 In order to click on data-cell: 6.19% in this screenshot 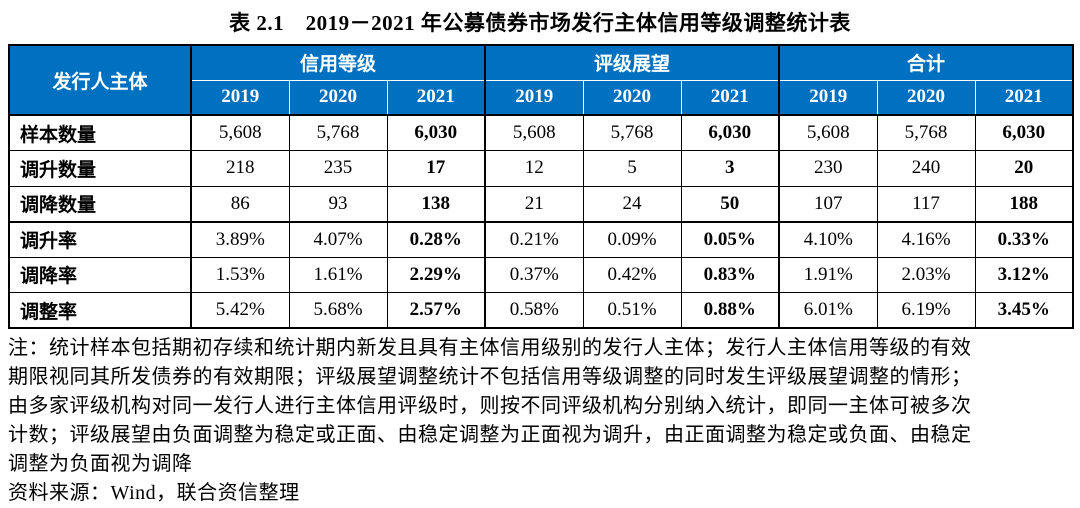, I will do `click(926, 310)`.